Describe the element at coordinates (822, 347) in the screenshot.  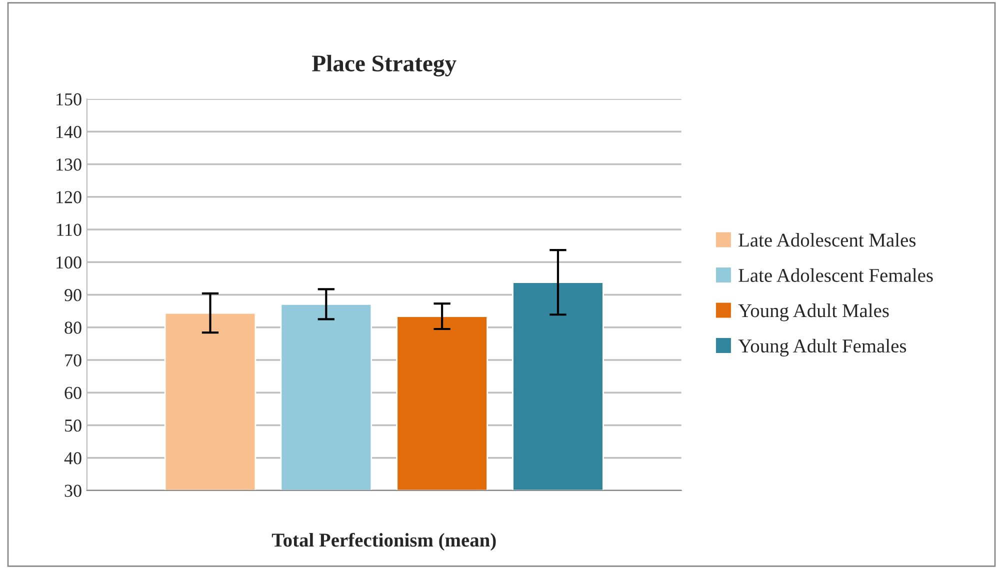
I see `legend-label: Young Adult Females` at that location.